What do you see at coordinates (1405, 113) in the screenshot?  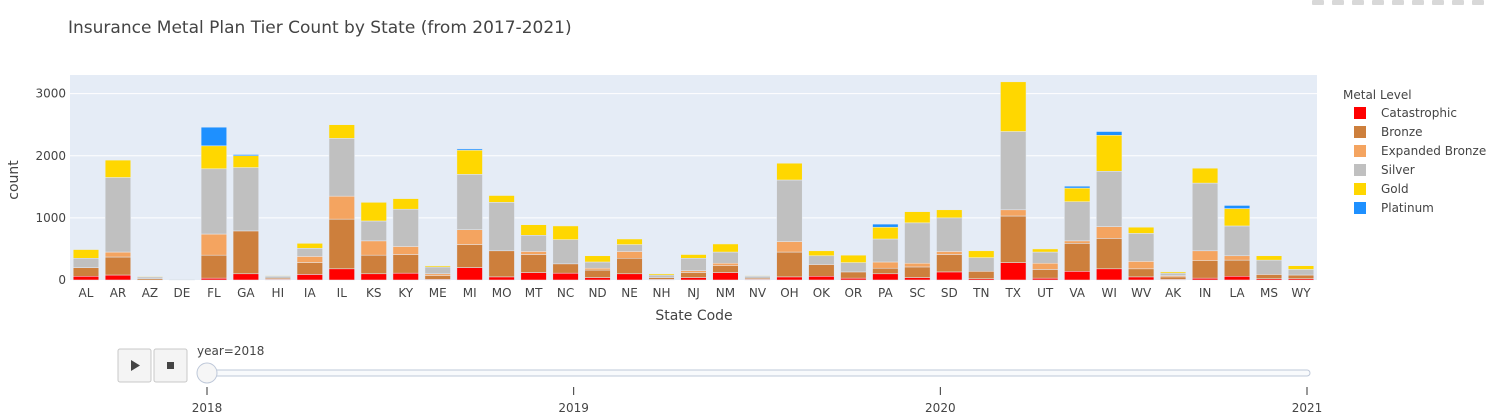 I see `legend-item: Catastrophic` at bounding box center [1405, 113].